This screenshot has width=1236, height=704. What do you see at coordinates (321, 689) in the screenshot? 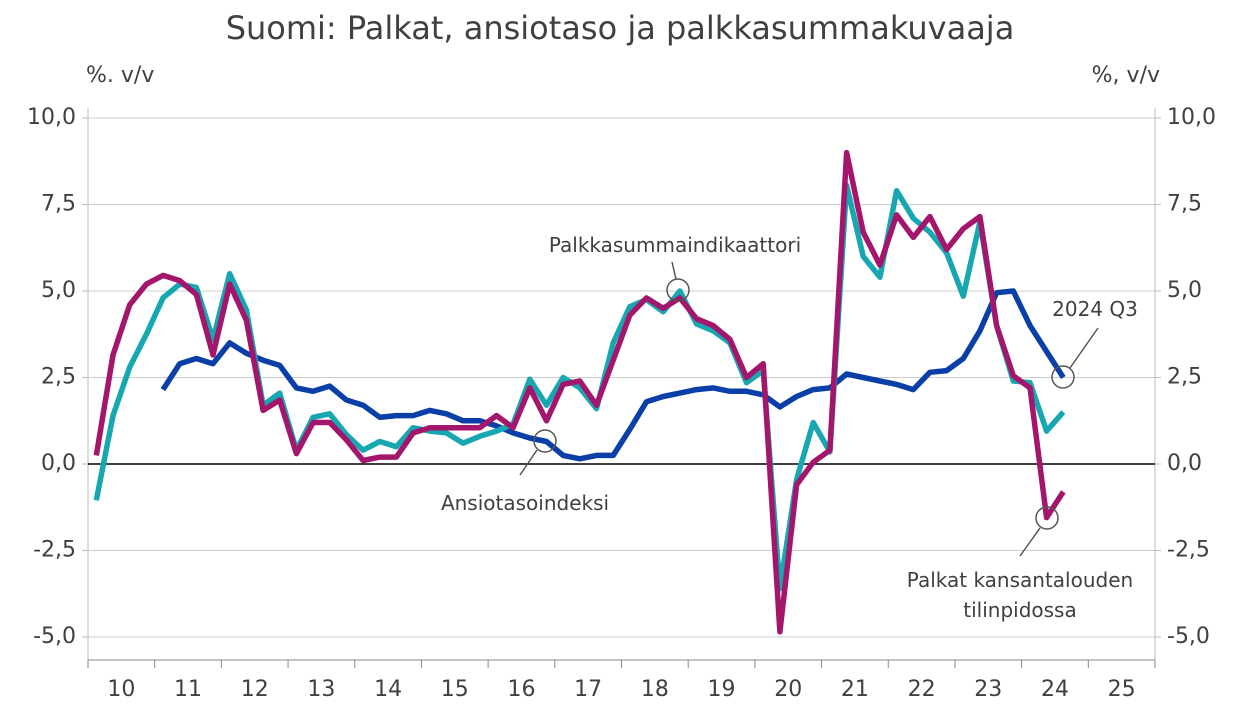
I see `x-tick-label: 13` at bounding box center [321, 689].